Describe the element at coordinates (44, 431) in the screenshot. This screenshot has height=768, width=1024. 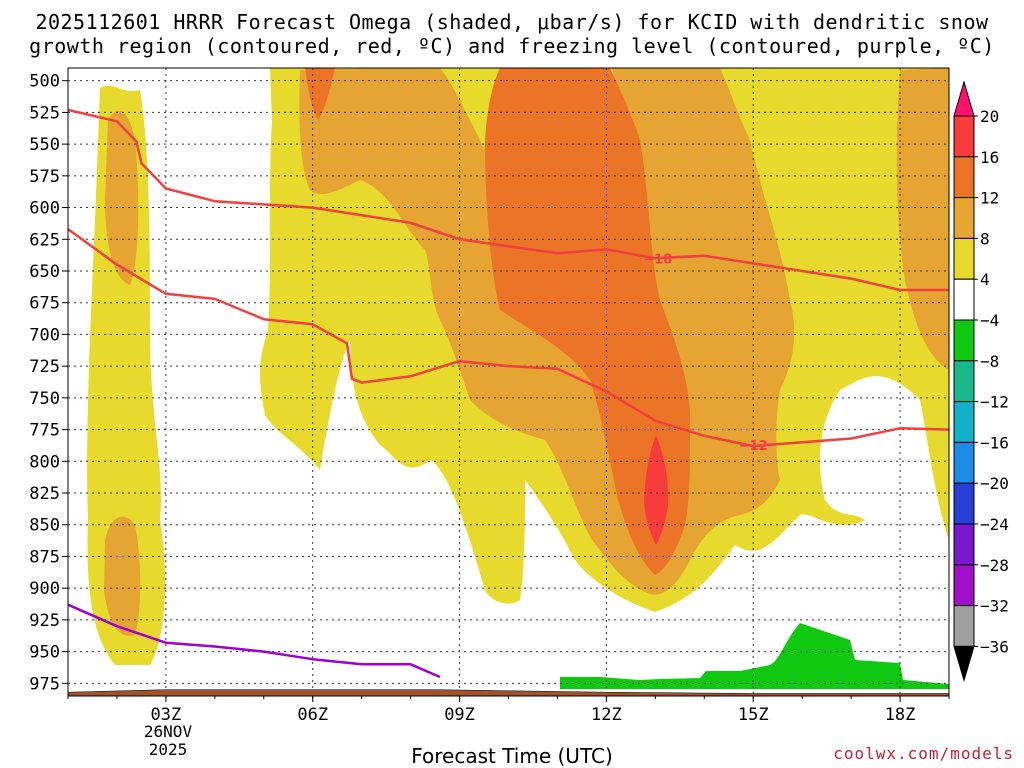
I see `y-tick-label: 775` at that location.